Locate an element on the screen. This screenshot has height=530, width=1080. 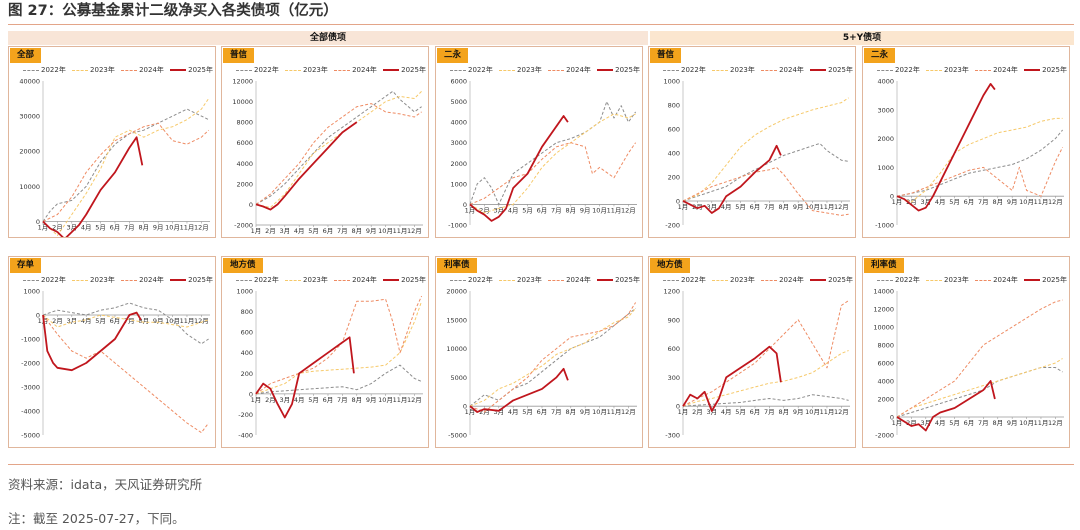
legend-item: 2025年 is located at coordinates (404, 280).